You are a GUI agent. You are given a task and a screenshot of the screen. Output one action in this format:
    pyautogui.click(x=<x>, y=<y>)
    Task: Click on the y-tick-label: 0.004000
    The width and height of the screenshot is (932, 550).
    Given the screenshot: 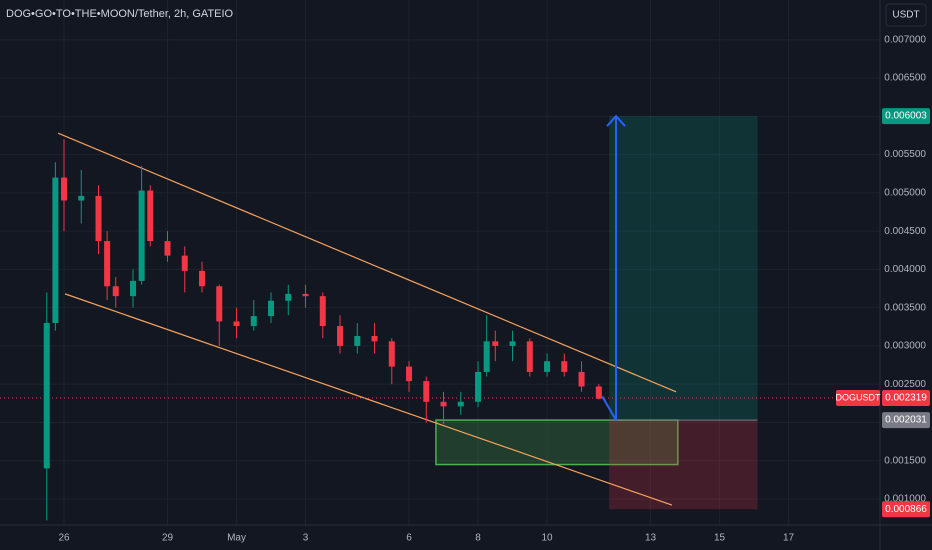 What is the action you would take?
    pyautogui.click(x=905, y=269)
    